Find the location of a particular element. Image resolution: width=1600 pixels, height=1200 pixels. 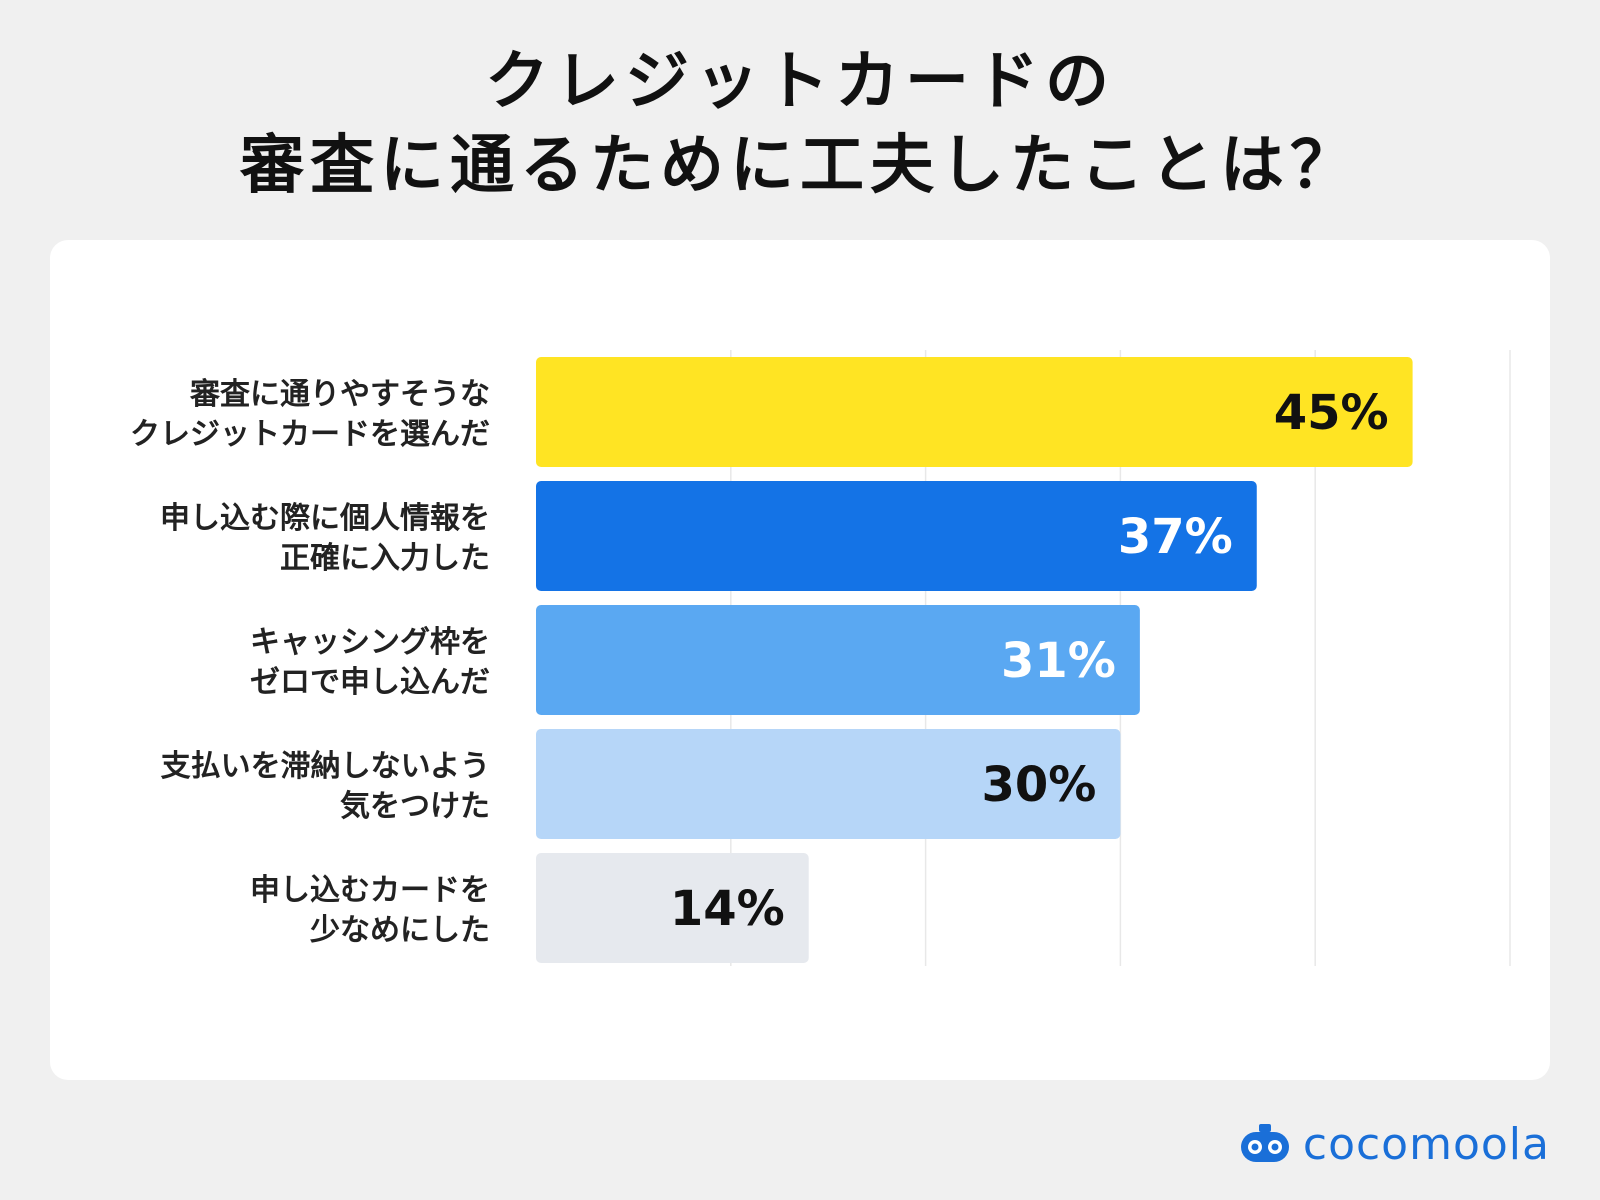

category-label: 正確に入力した is located at coordinates (385, 558).